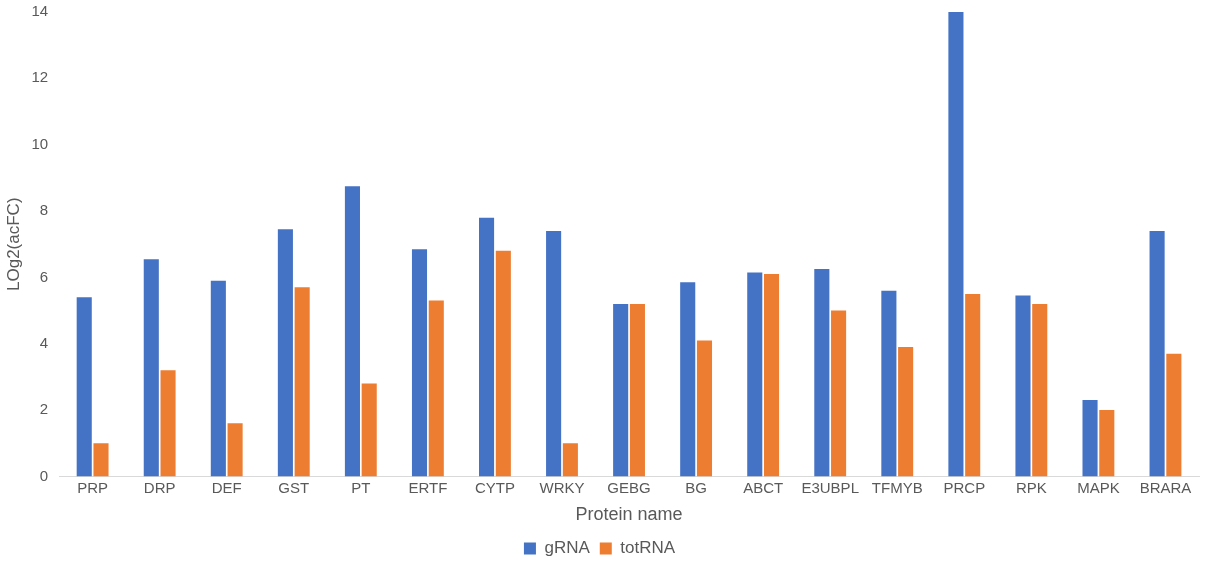  I want to click on y-tick-label: 10, so click(40, 143).